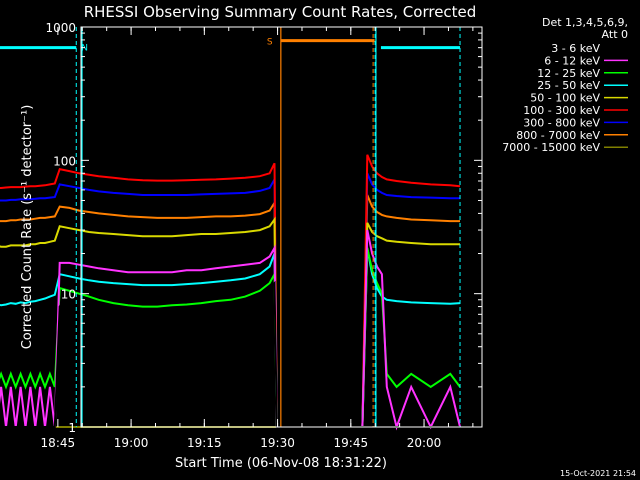 This screenshot has width=640, height=480. Describe the element at coordinates (64, 161) in the screenshot. I see `y-tick-label-2: 100` at that location.